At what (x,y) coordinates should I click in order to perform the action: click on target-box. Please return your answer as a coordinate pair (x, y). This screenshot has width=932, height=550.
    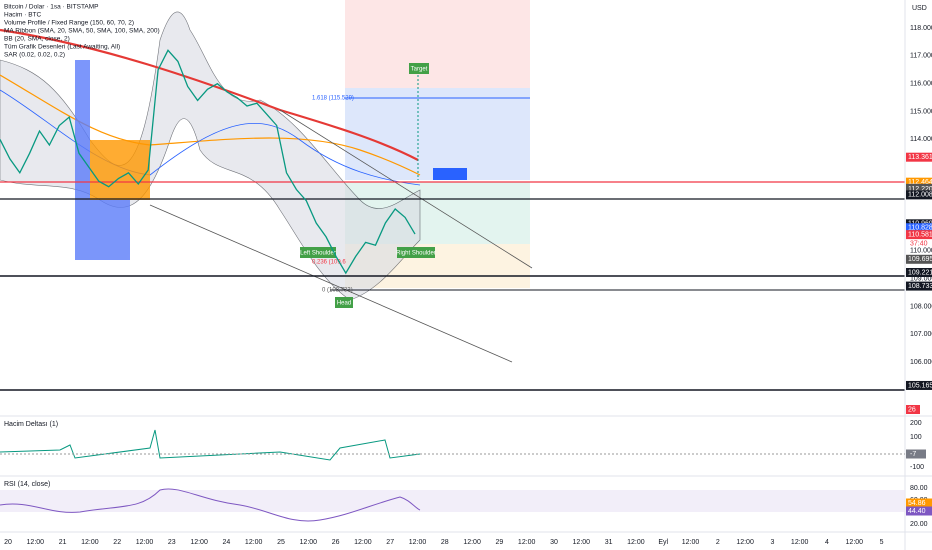
    Looking at the image, I should click on (419, 68).